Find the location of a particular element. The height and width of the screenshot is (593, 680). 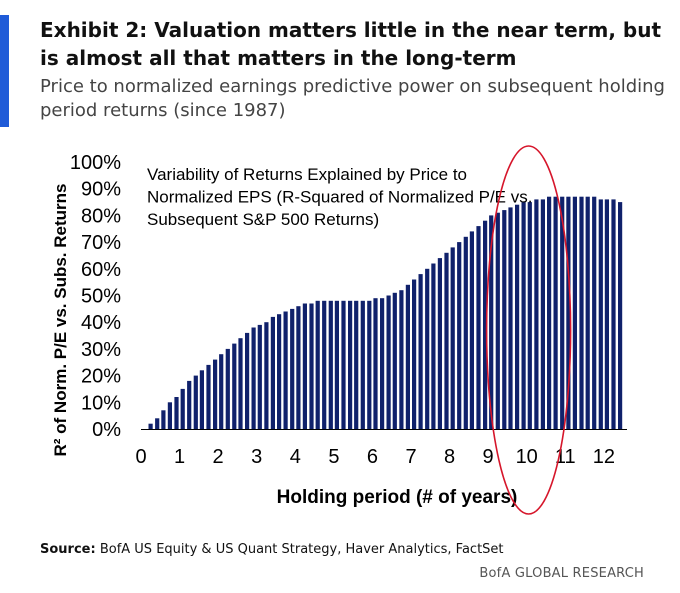

y-tick-label: 70% is located at coordinates (101, 243).